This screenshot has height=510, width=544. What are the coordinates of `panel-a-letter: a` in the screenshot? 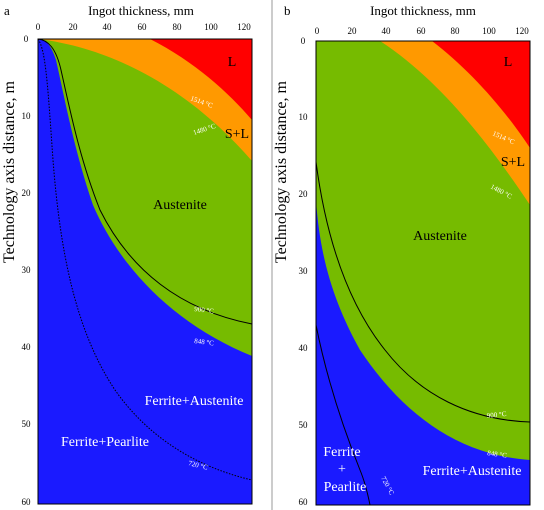 It's located at (7, 10).